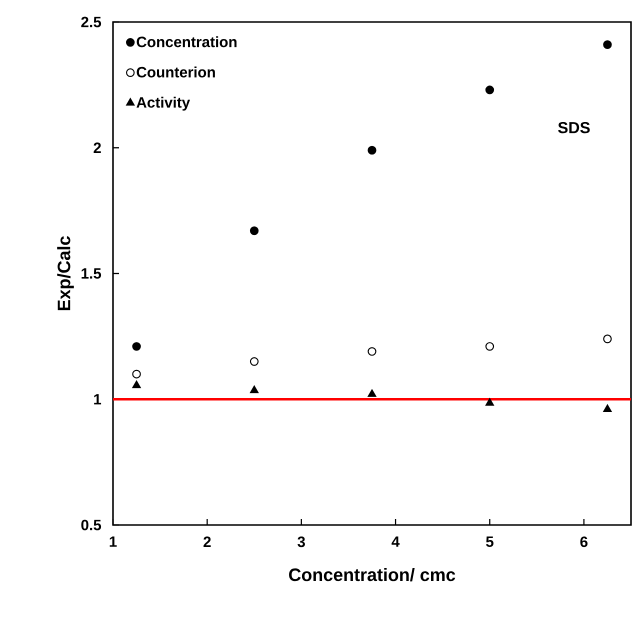 The height and width of the screenshot is (624, 633). What do you see at coordinates (163, 103) in the screenshot?
I see `legend-label: Activity` at bounding box center [163, 103].